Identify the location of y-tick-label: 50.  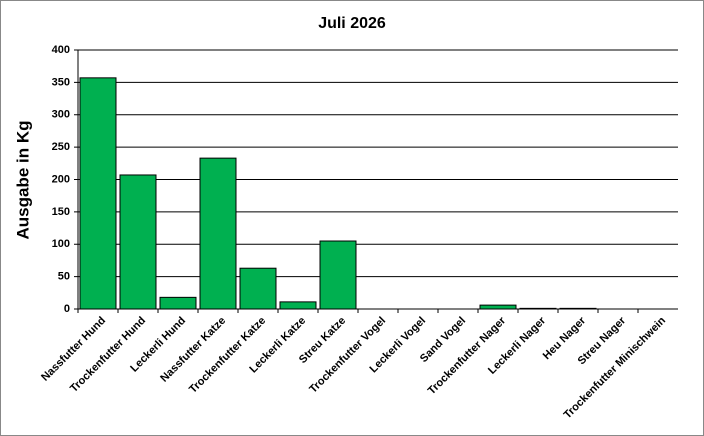
(64, 277).